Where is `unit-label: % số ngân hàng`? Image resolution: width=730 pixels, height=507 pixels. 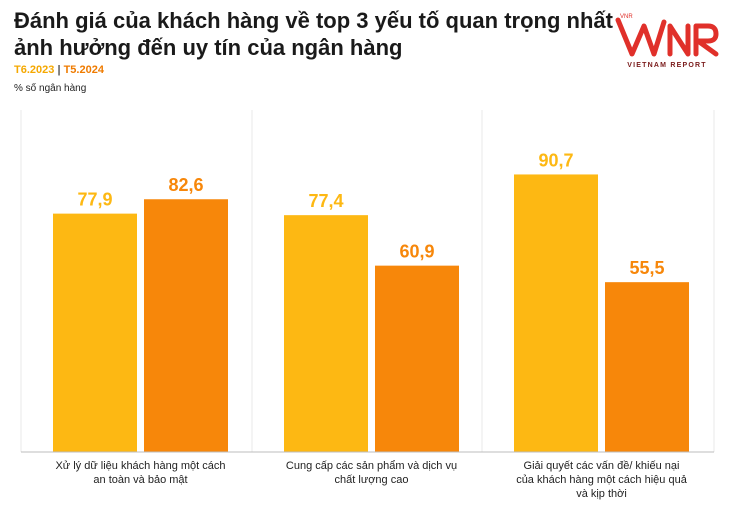 unit-label: % số ngân hàng is located at coordinates (50, 88).